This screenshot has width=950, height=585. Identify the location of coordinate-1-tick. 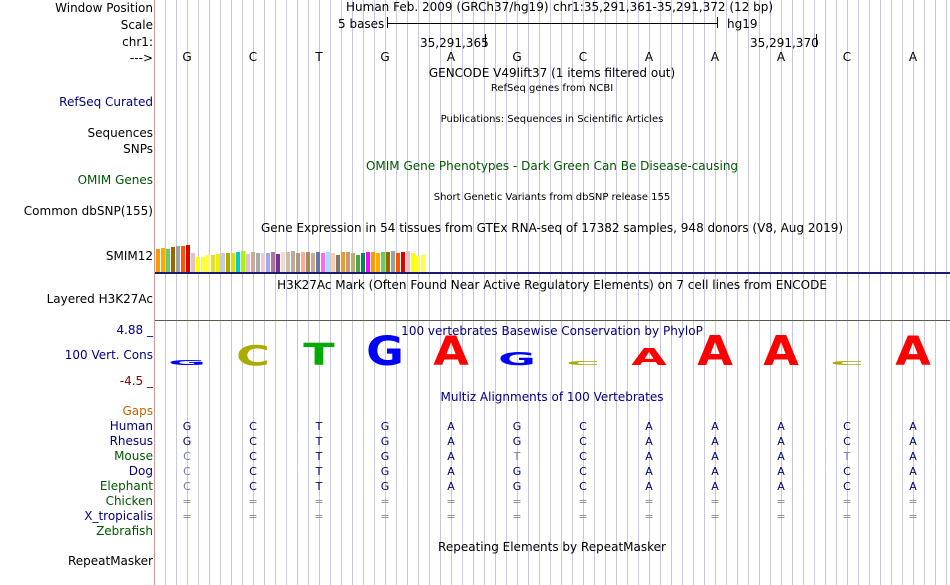
(485, 40).